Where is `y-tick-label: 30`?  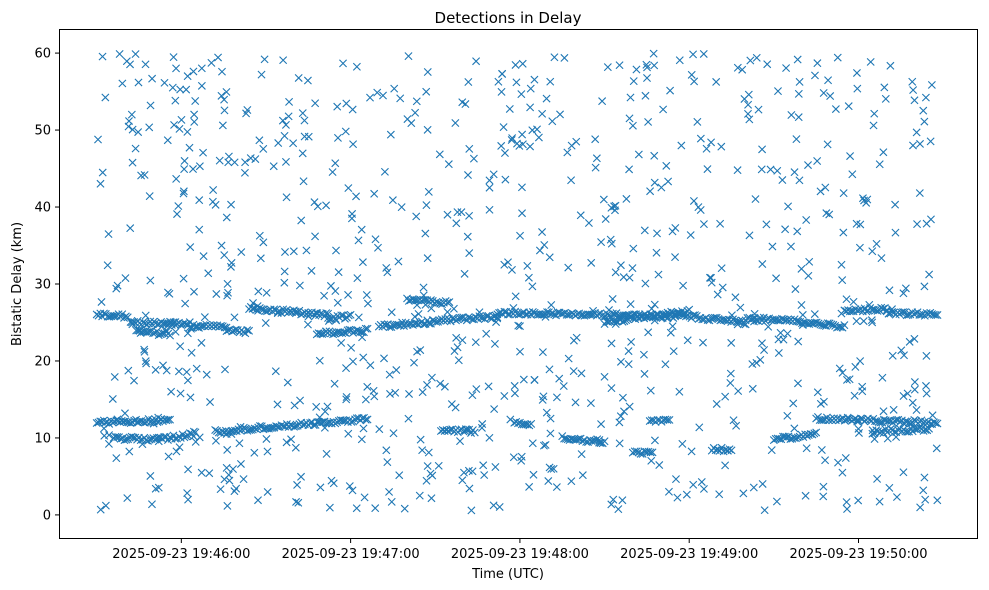 y-tick-label: 30 is located at coordinates (42, 285).